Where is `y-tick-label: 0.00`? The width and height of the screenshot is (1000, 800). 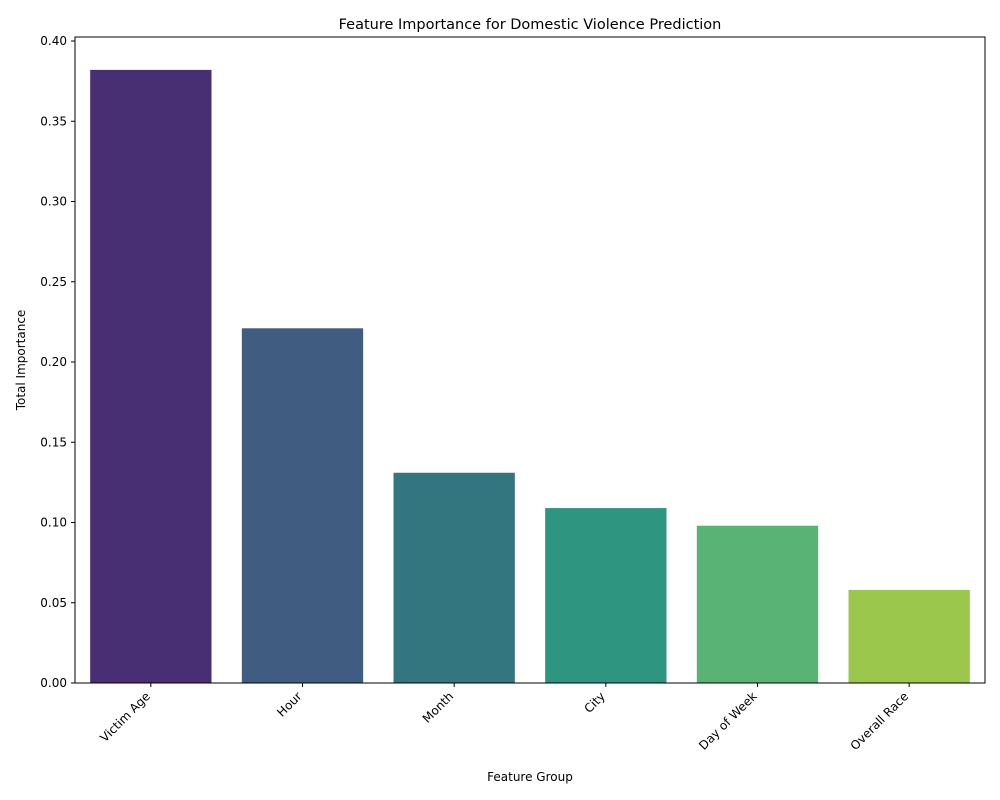
y-tick-label: 0.00 is located at coordinates (53, 683).